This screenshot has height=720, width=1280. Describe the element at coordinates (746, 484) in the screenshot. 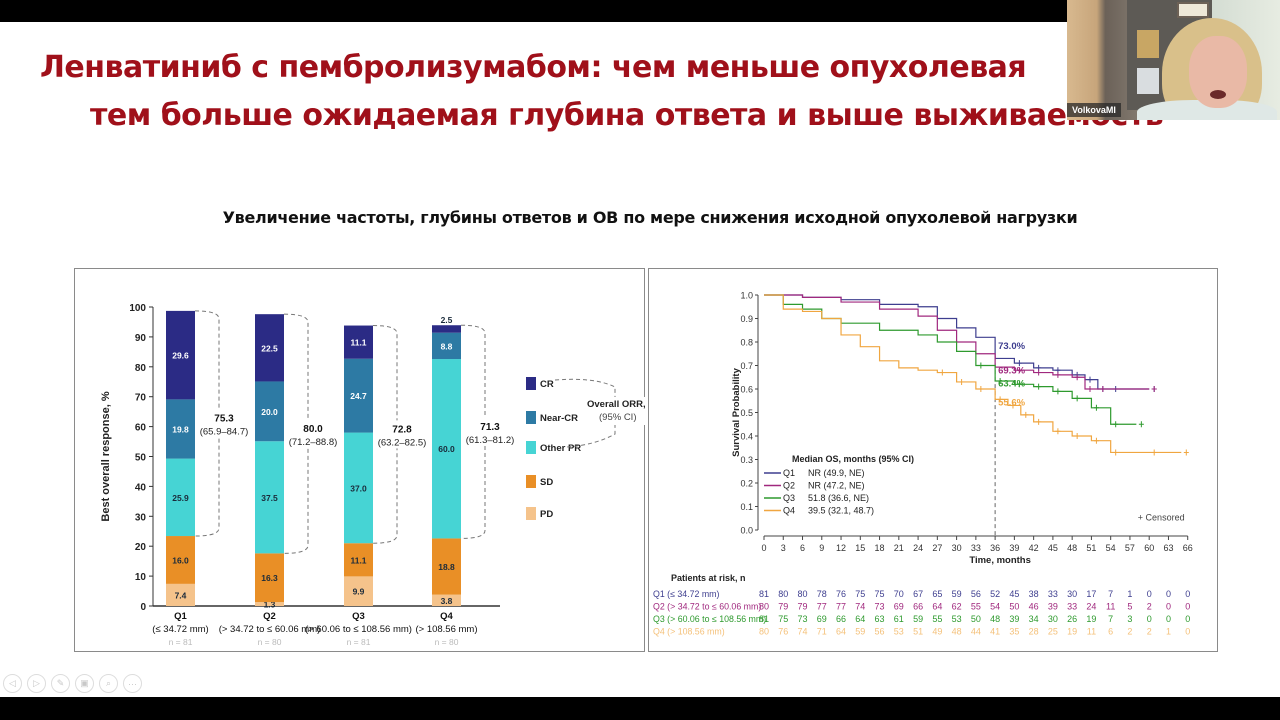

I see `y-tick-label: 0.2` at that location.